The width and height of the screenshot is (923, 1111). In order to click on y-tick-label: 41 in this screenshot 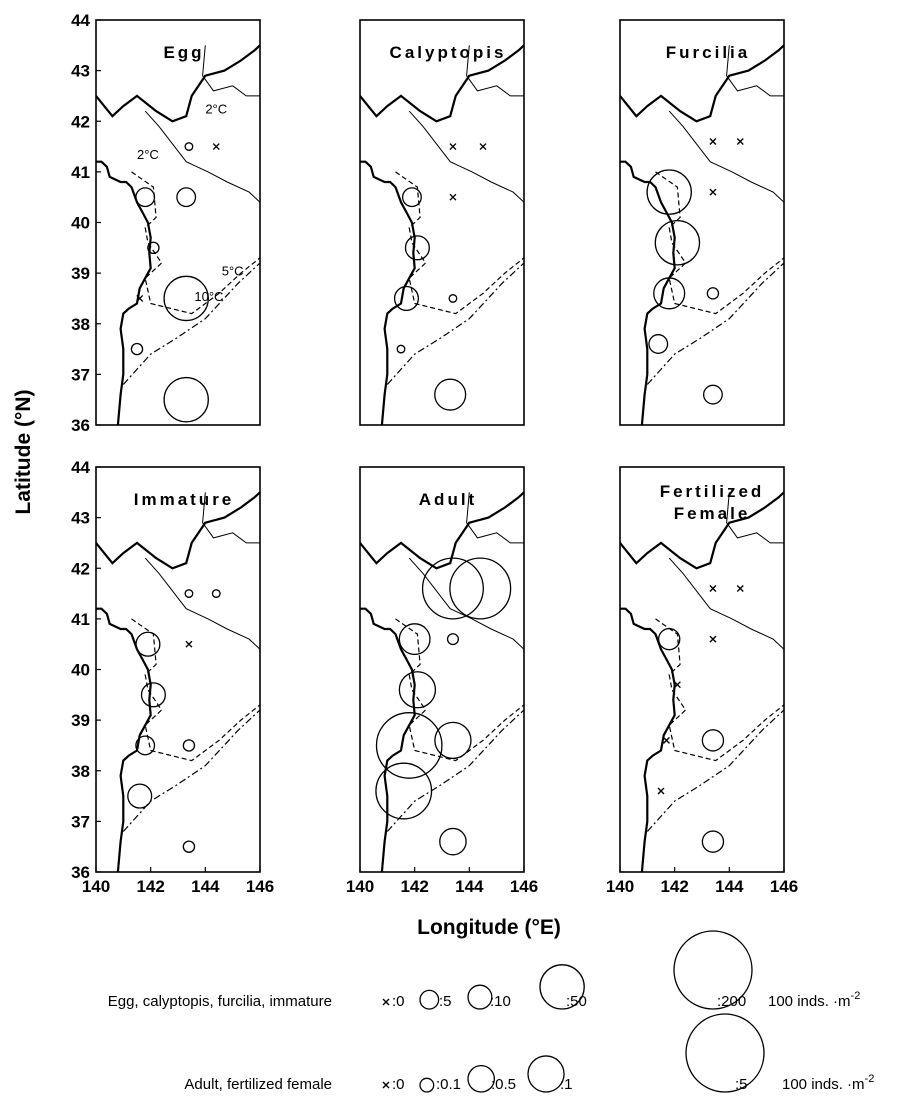, I will do `click(80, 619)`.